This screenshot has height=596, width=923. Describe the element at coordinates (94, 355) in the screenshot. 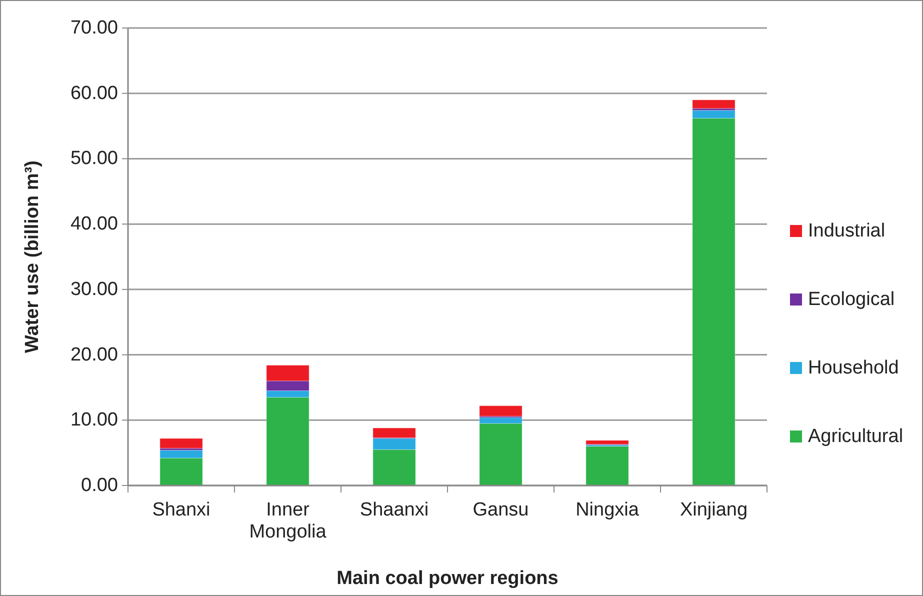

I see `y-tick-label: 20.00` at that location.